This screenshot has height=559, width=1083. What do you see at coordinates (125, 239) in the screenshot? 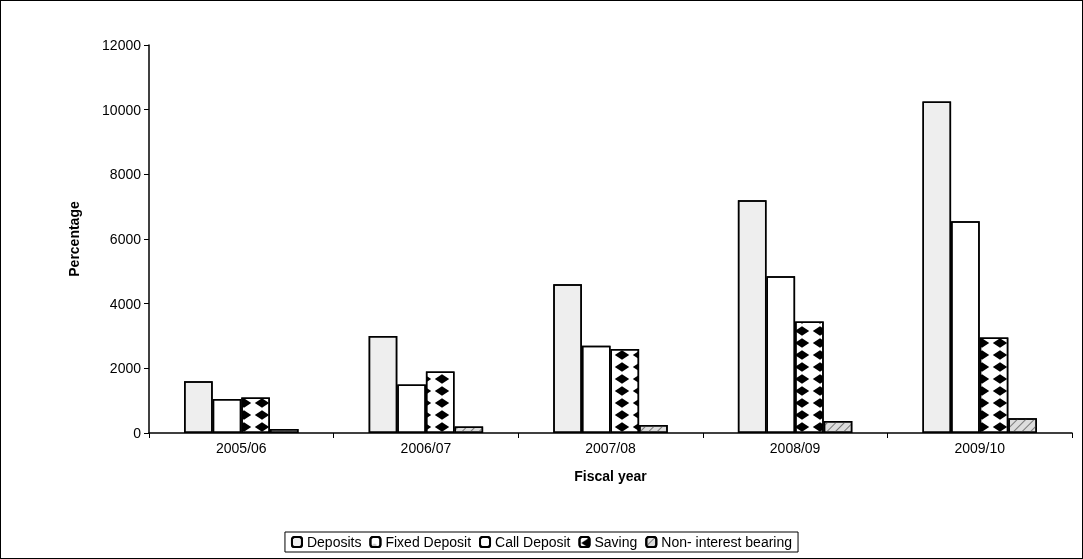
I see `y-tick-label: 6000` at bounding box center [125, 239].